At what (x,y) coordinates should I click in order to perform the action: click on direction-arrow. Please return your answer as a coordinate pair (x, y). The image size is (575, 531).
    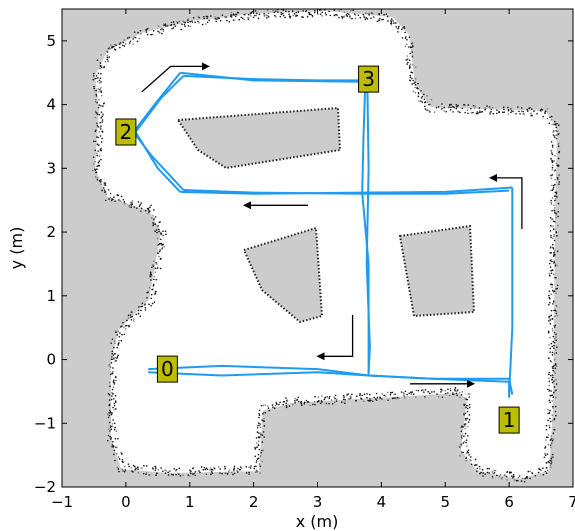
    Looking at the image, I should click on (506, 201).